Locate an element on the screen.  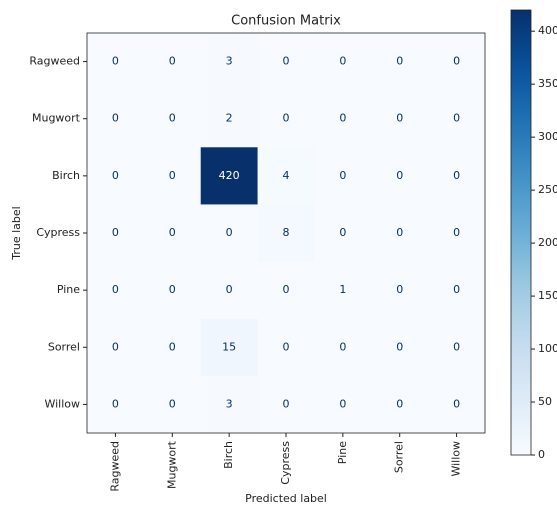
x-tick-label: Sorrel is located at coordinates (399, 457).